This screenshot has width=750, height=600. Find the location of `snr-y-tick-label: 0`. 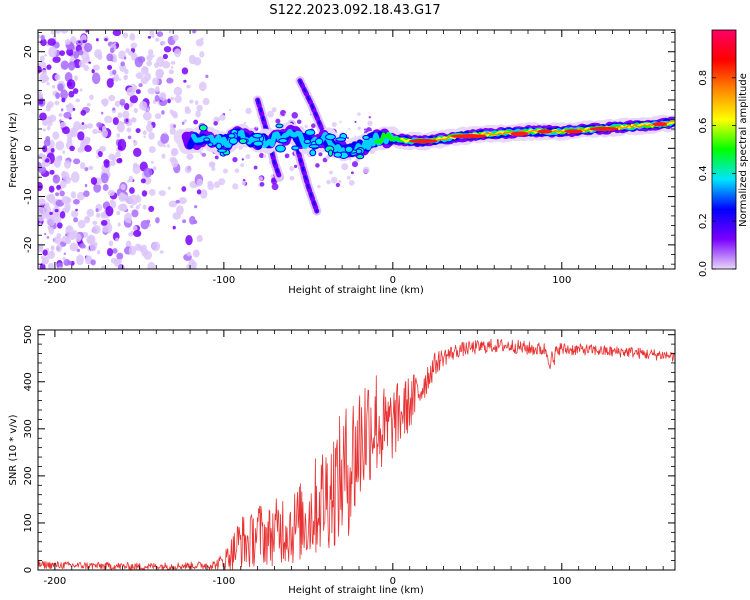

snr-y-tick-label: 0 is located at coordinates (28, 570).